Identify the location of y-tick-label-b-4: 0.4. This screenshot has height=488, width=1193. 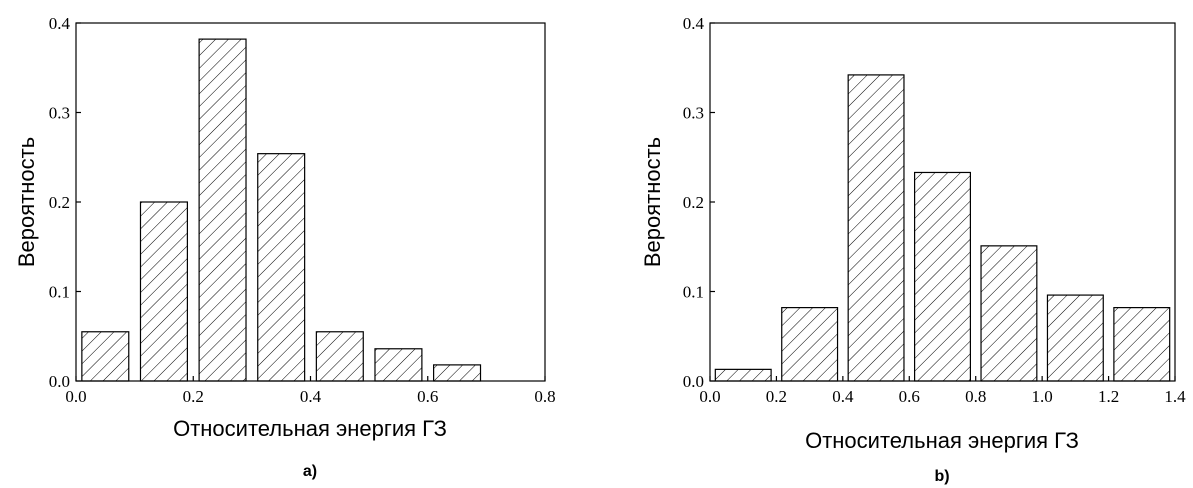
(694, 23).